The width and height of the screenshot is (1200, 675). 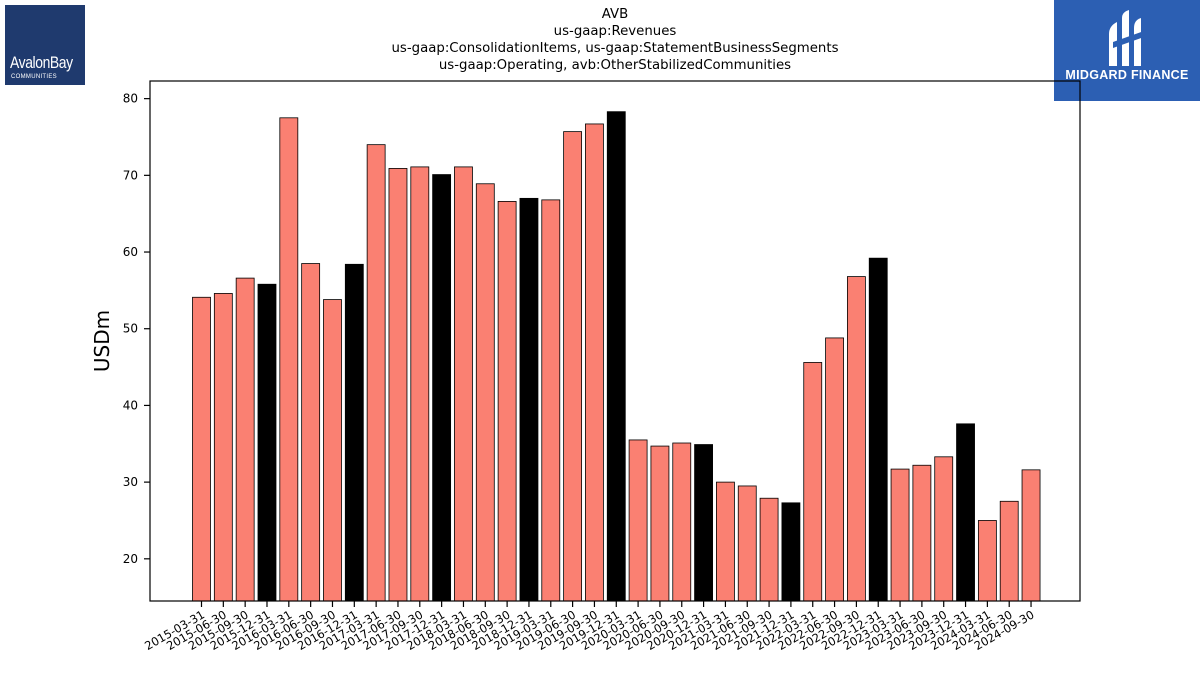 What do you see at coordinates (41, 62) in the screenshot?
I see `avalonbay-logo-name: AvalonBay` at bounding box center [41, 62].